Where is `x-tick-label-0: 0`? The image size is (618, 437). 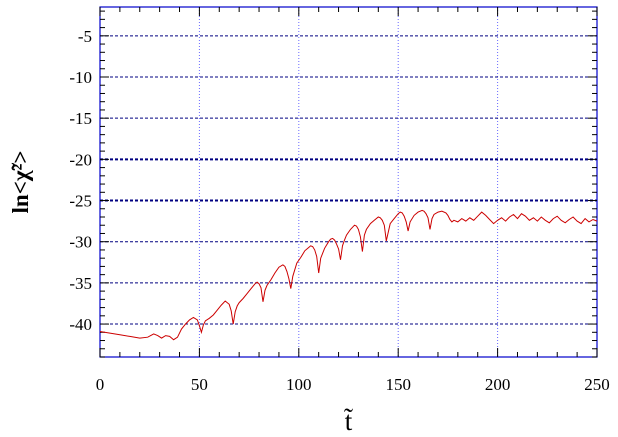
x-tick-label-0: 0 is located at coordinates (100, 384).